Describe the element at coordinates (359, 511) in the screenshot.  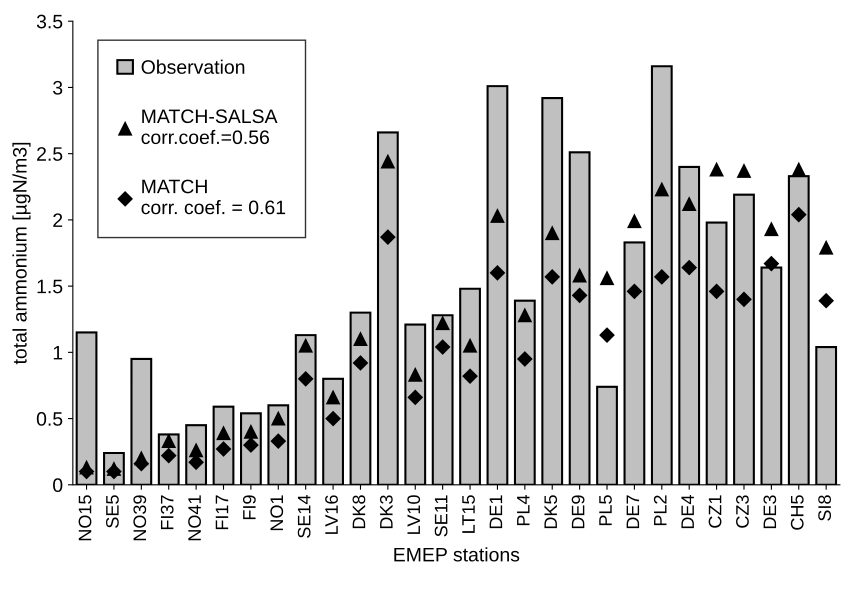
I see `x-tick-label: DK8` at that location.